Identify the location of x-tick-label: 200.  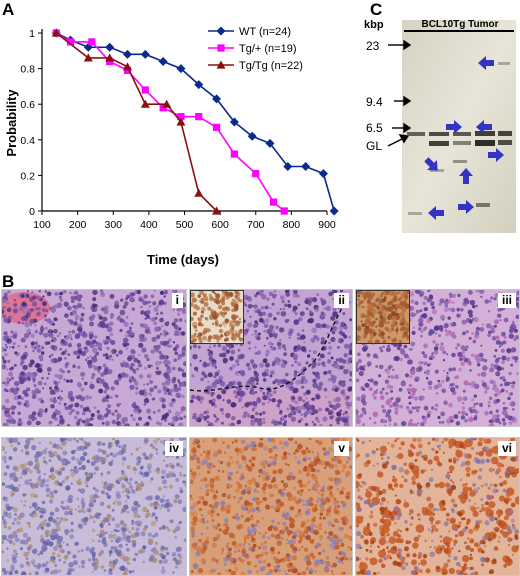
(78, 225).